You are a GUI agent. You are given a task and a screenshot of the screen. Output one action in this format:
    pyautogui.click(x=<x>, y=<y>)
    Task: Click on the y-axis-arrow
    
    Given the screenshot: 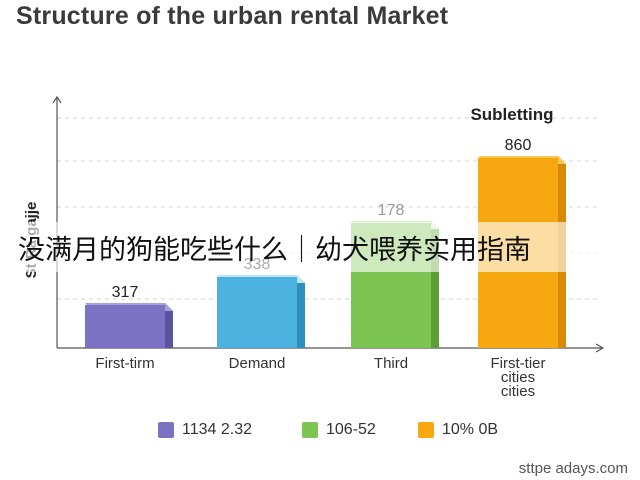 What is the action you would take?
    pyautogui.click(x=57, y=99)
    